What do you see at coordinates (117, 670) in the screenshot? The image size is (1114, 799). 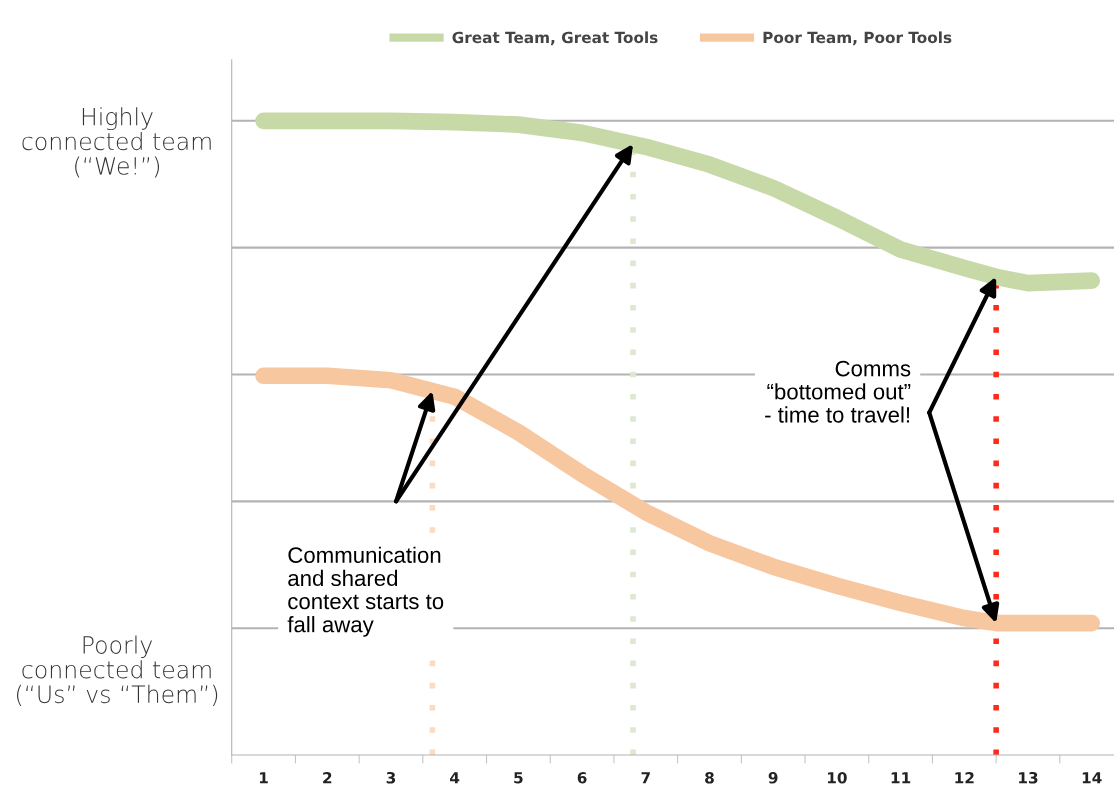 I see `text: Poorly connected team (“Us” vs “Them”)` at bounding box center [117, 670].